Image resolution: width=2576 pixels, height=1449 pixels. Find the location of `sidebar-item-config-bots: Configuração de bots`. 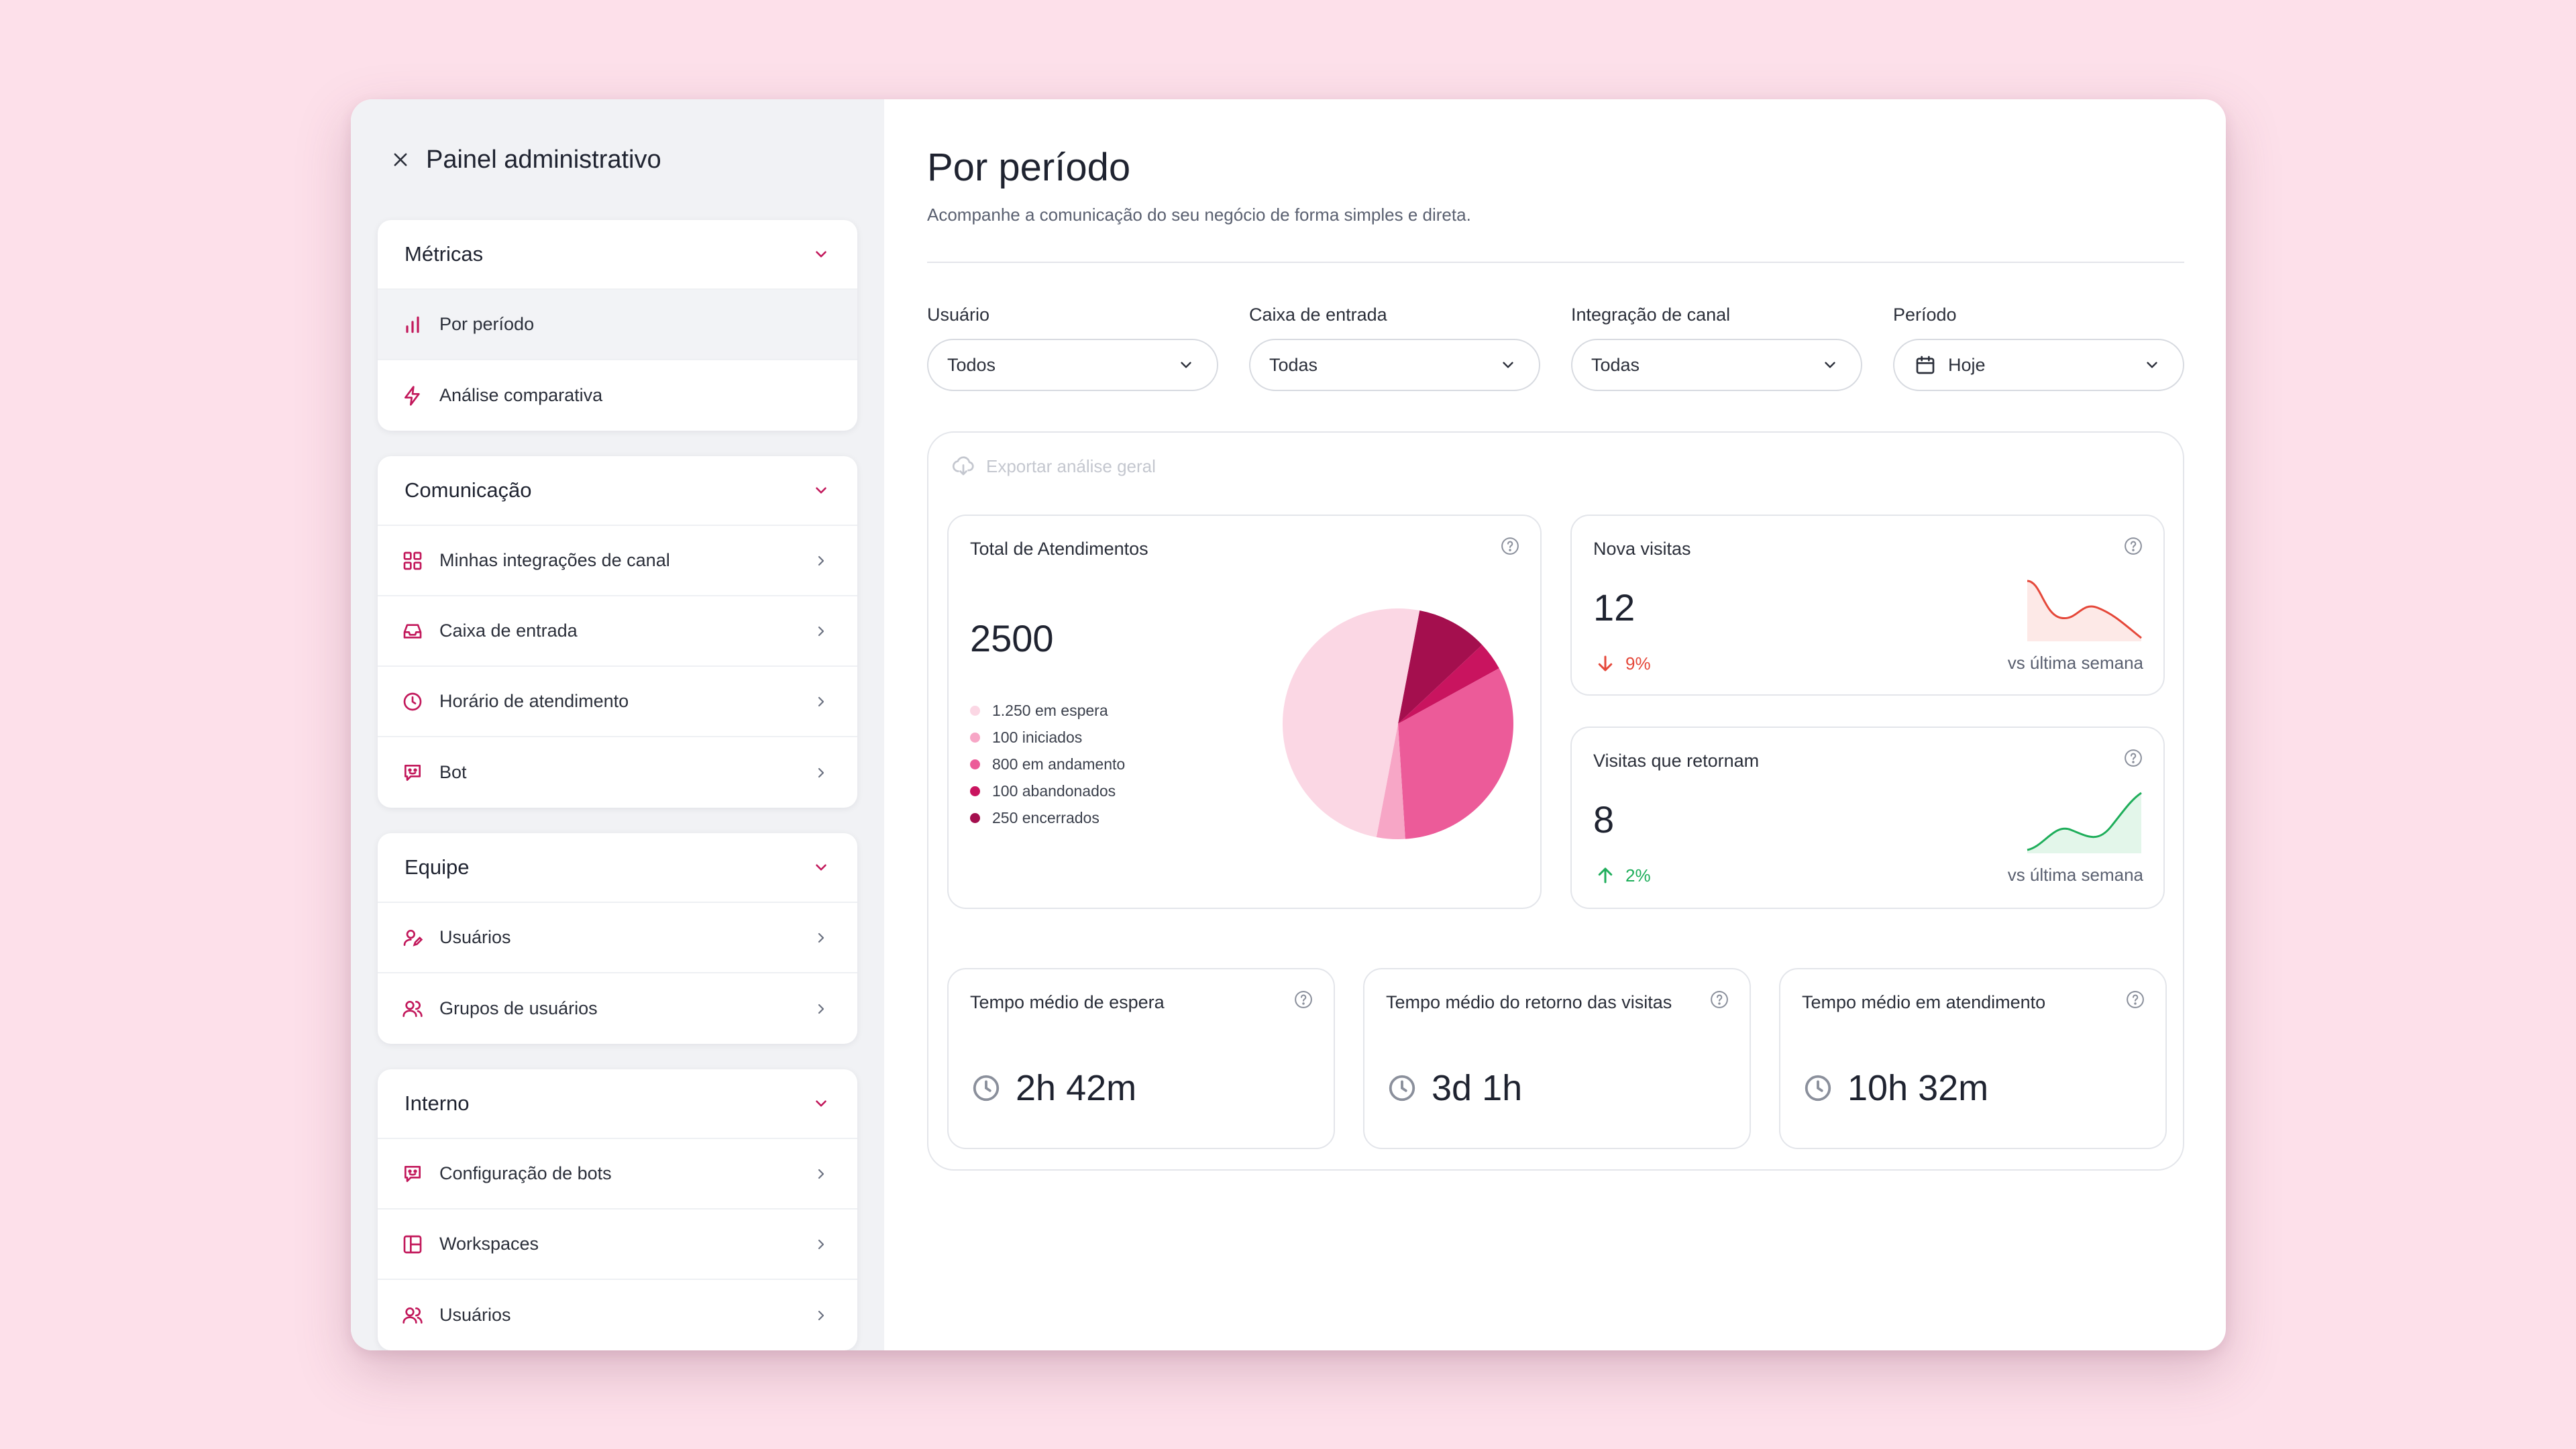

sidebar-item-config-bots: Configuração de bots is located at coordinates (617, 1174).